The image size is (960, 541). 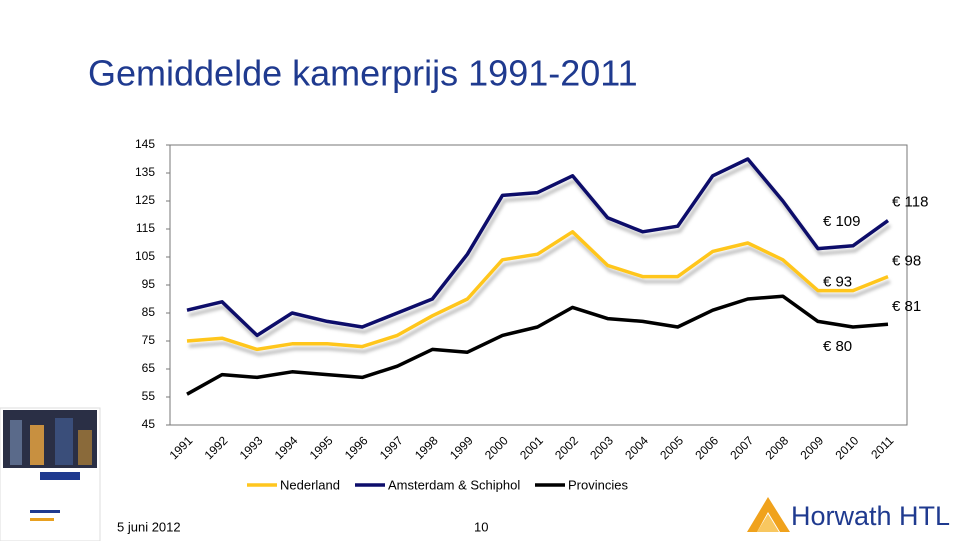 I want to click on logo: Horwath HTL, so click(x=848, y=514).